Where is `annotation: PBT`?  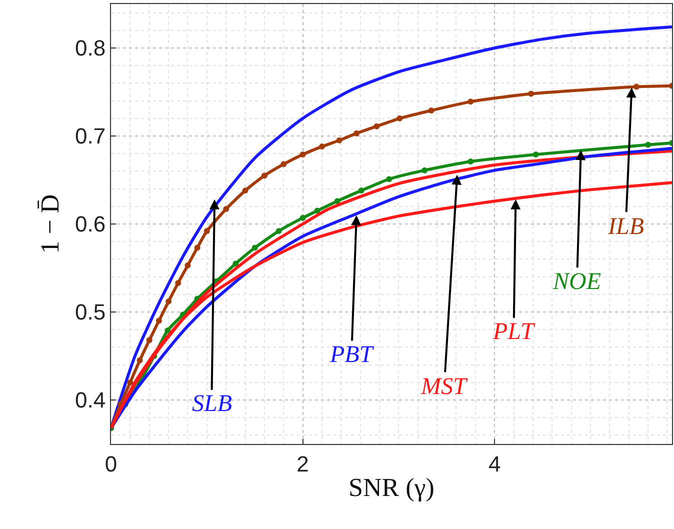
annotation: PBT is located at coordinates (351, 355).